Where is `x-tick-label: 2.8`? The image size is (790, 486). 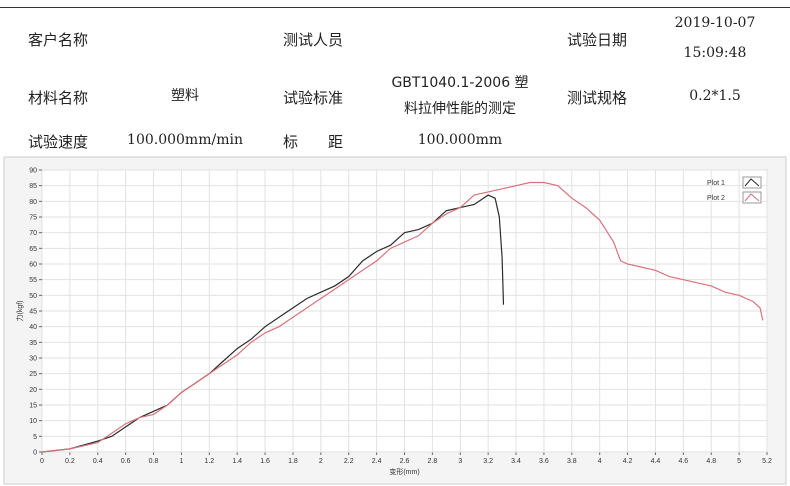 x-tick-label: 2.8 is located at coordinates (433, 461).